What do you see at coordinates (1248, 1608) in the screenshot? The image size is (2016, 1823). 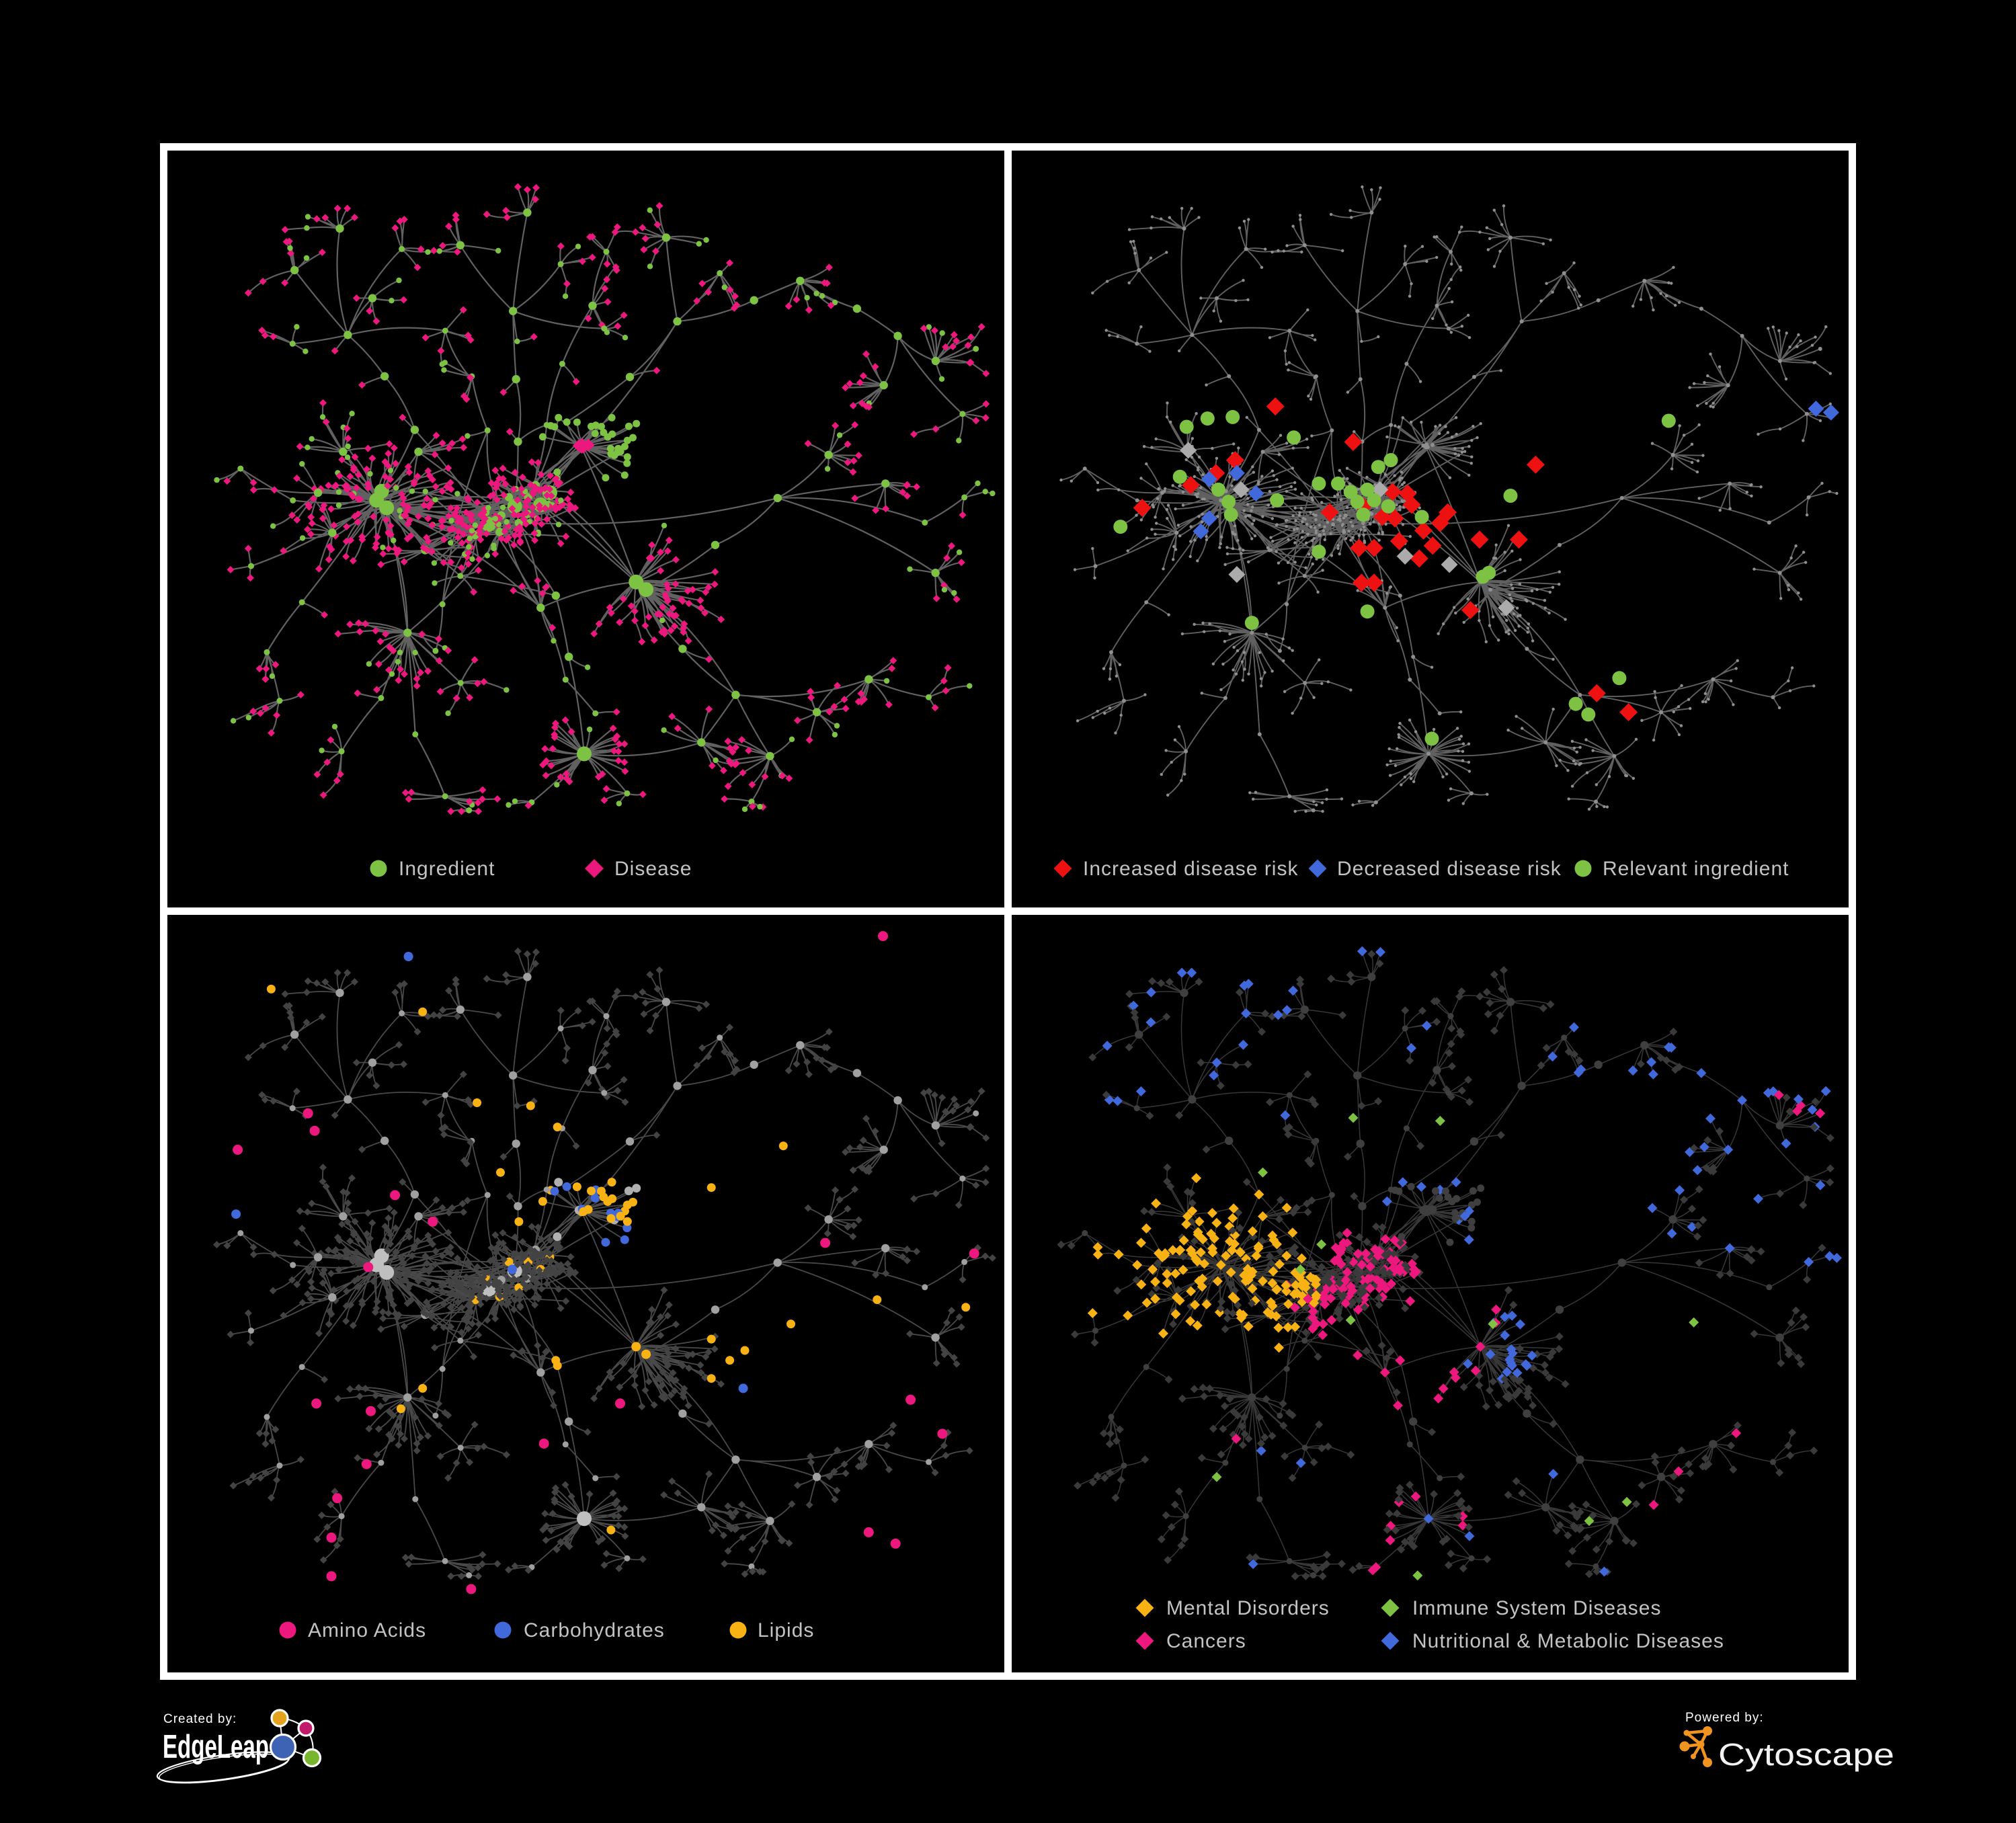 I see `svg-text: Mental Disorders` at bounding box center [1248, 1608].